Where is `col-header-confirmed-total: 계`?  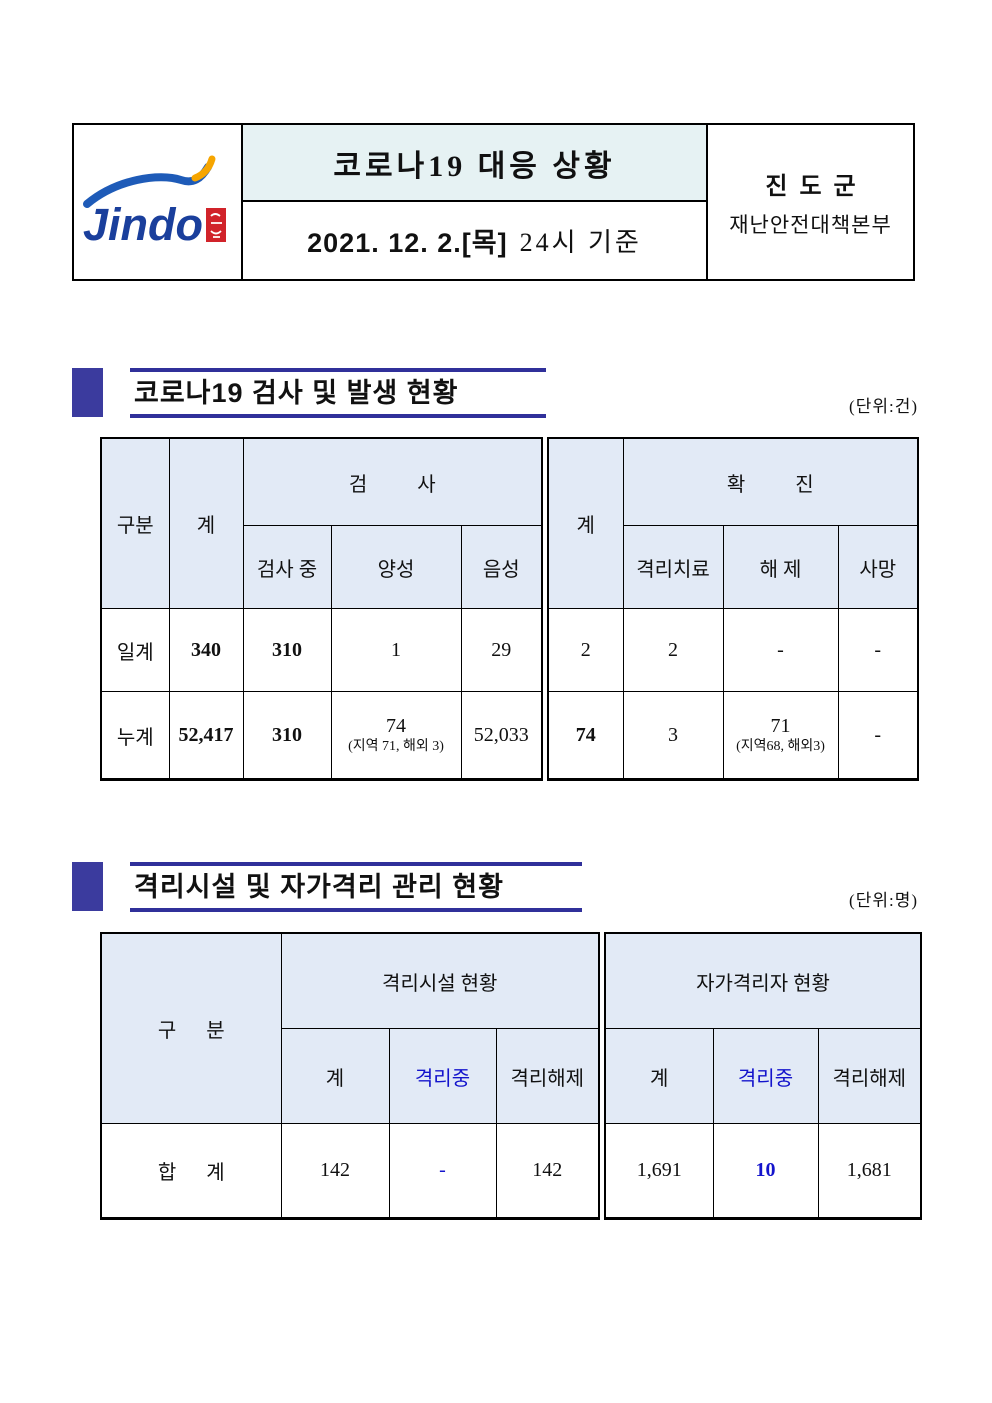 col-header-confirmed-total: 계 is located at coordinates (585, 523).